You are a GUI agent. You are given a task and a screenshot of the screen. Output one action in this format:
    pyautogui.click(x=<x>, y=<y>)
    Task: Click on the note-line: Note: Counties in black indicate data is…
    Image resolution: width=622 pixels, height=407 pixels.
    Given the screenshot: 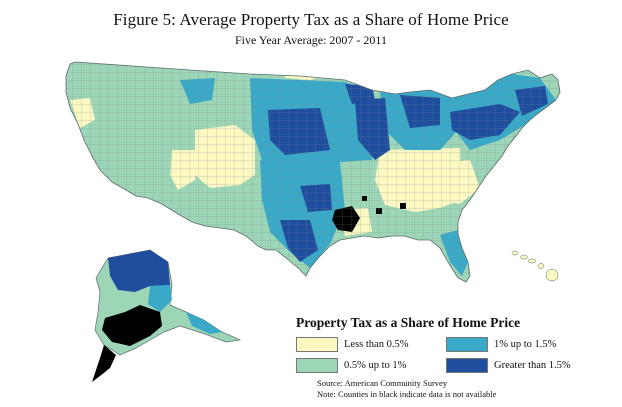 What is the action you would take?
    pyautogui.click(x=407, y=394)
    